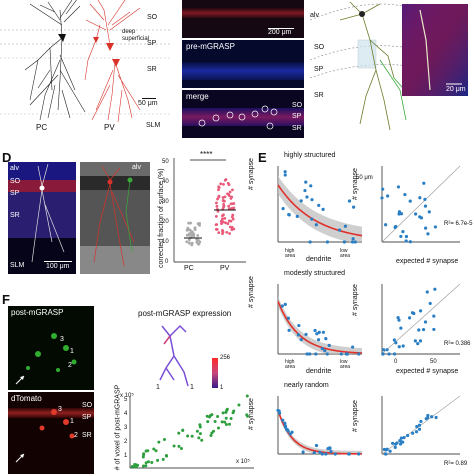 The image size is (474, 476). What do you see at coordinates (51, 348) in the screenshot?
I see `f-post-mgrasp-image: post-mGRASP 3 1 2` at bounding box center [51, 348].